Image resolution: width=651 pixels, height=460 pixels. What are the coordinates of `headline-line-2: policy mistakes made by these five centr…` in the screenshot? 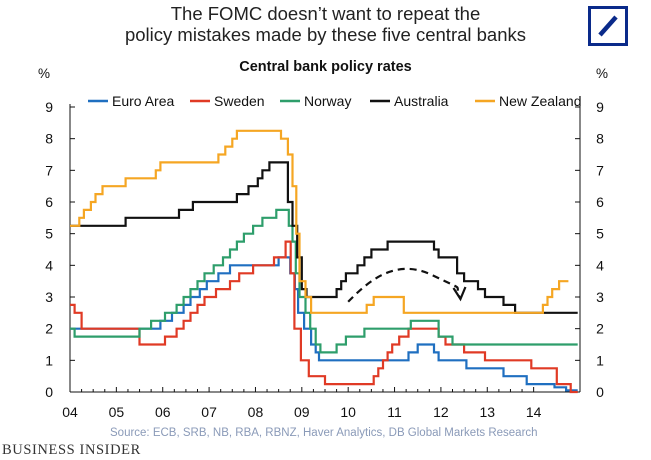 It's located at (325, 34).